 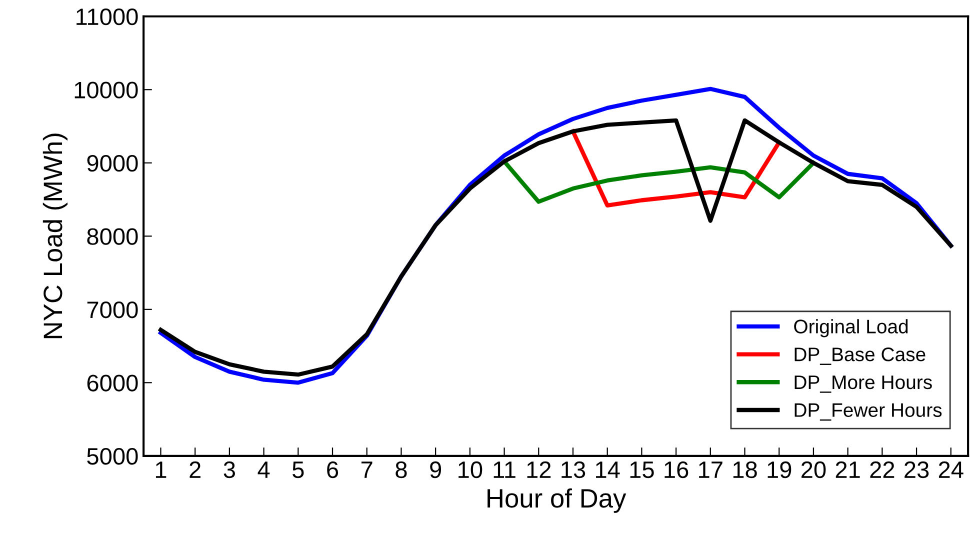 I want to click on x-tick-label: 17, so click(x=710, y=470).